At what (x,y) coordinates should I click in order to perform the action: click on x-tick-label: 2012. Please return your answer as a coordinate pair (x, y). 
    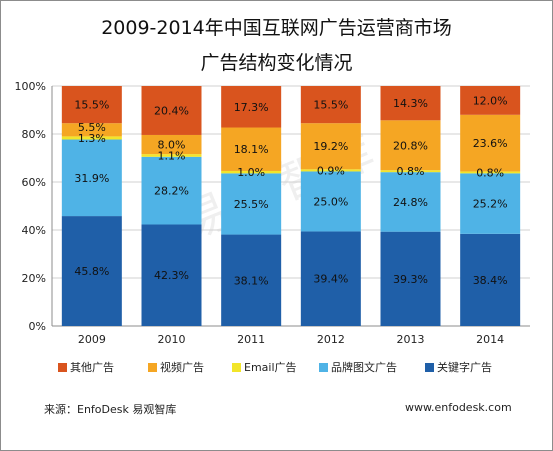
    Looking at the image, I should click on (331, 339).